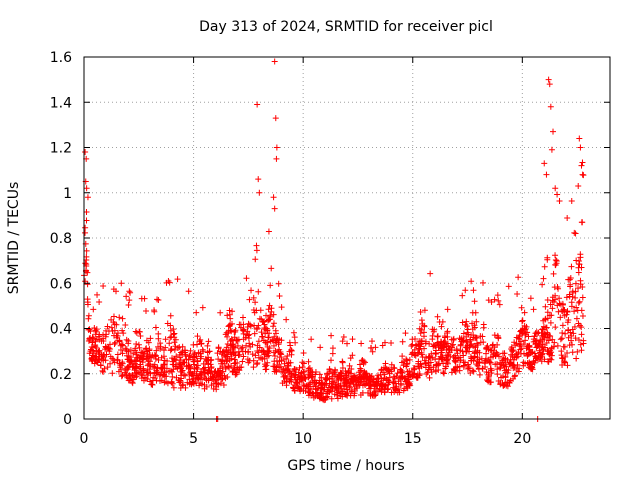 The height and width of the screenshot is (480, 640). I want to click on y-tick-label: 0, so click(67, 420).